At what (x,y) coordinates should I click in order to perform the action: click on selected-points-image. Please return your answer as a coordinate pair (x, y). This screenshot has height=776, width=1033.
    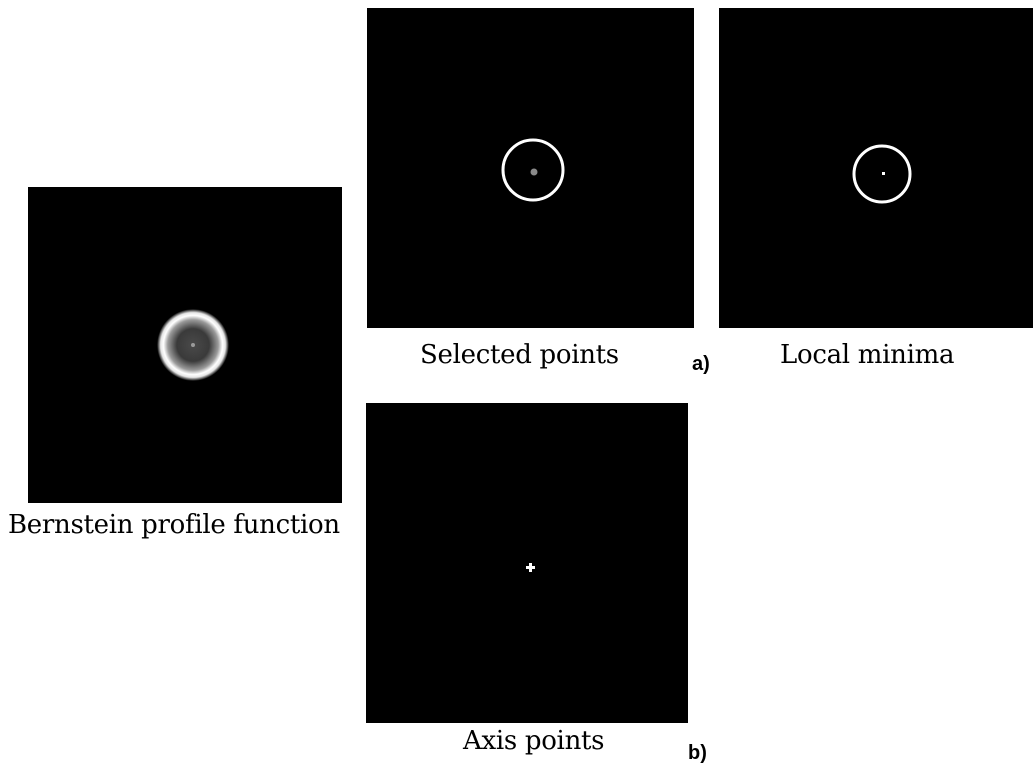
    Looking at the image, I should click on (530, 168).